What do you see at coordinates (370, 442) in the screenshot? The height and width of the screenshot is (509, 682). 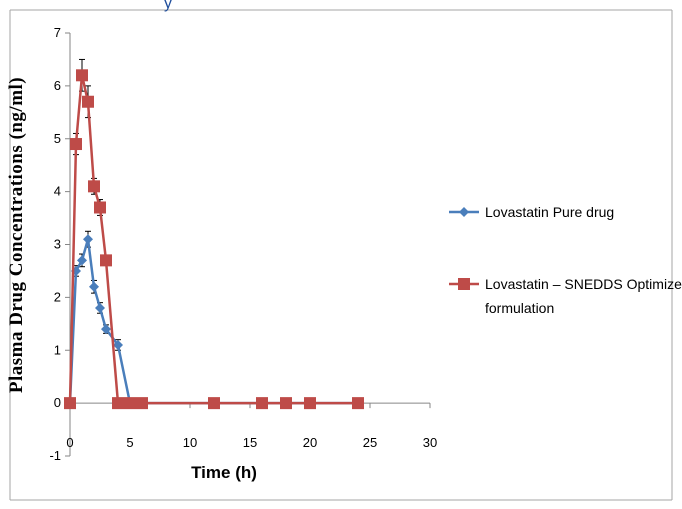 I see `x-tick-label: 25` at bounding box center [370, 442].